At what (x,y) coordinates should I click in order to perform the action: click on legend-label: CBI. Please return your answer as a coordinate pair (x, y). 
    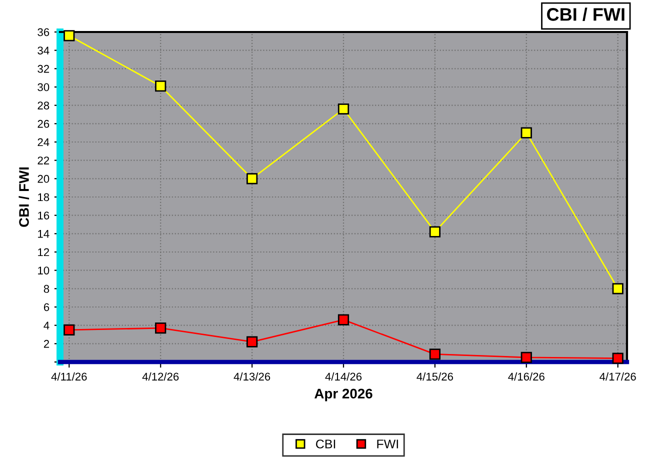
    Looking at the image, I should click on (326, 444).